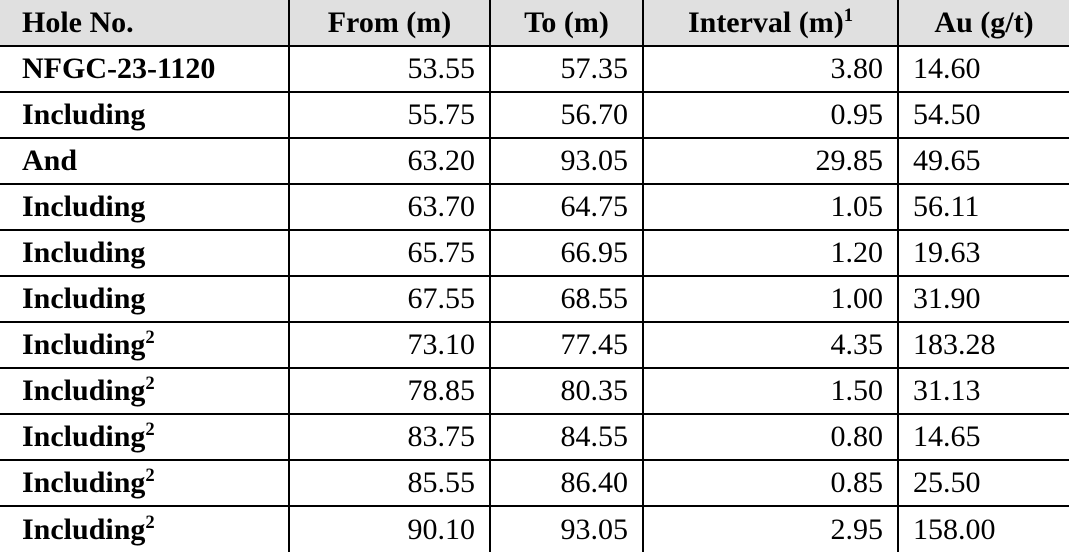 The image size is (1069, 554). I want to click on cell-au: 19.63, so click(983, 252).